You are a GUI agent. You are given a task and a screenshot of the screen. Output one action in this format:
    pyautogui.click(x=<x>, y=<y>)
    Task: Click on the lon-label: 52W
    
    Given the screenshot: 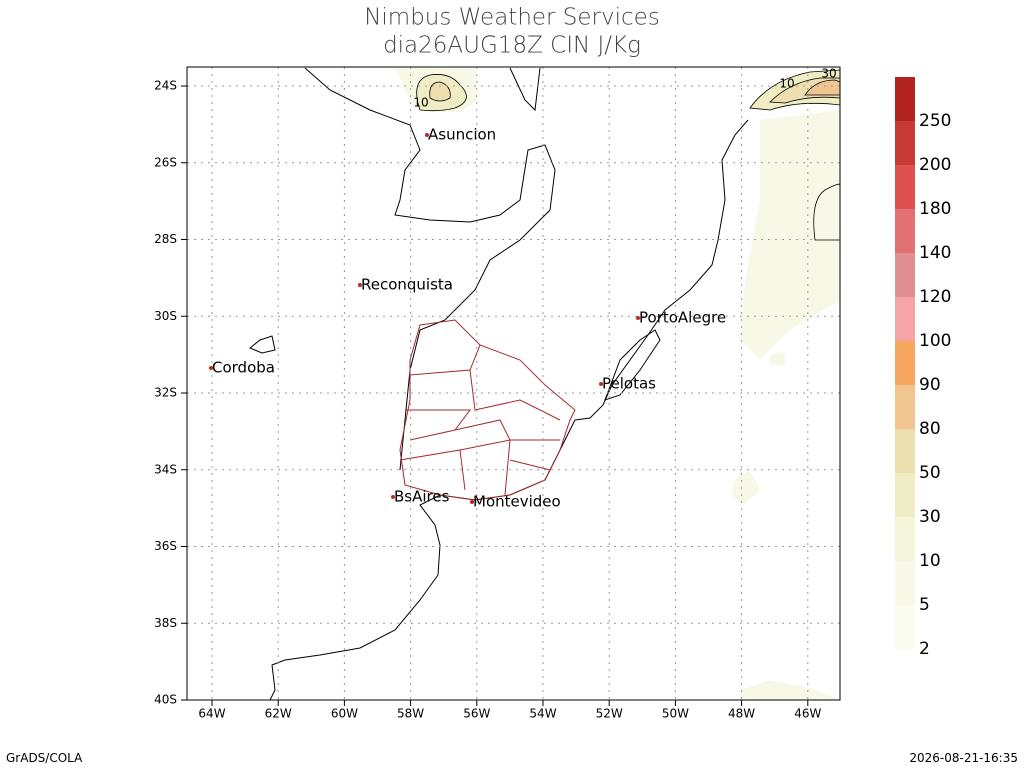 What is the action you would take?
    pyautogui.click(x=609, y=714)
    